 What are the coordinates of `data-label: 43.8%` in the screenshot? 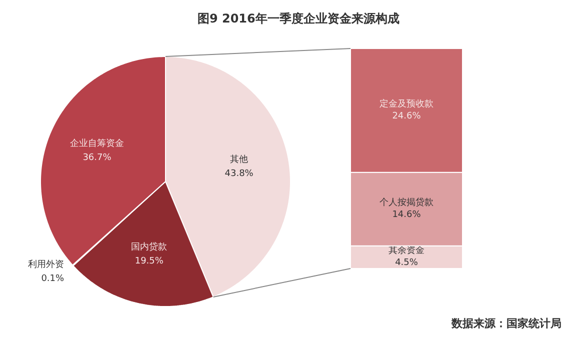 It's located at (239, 173).